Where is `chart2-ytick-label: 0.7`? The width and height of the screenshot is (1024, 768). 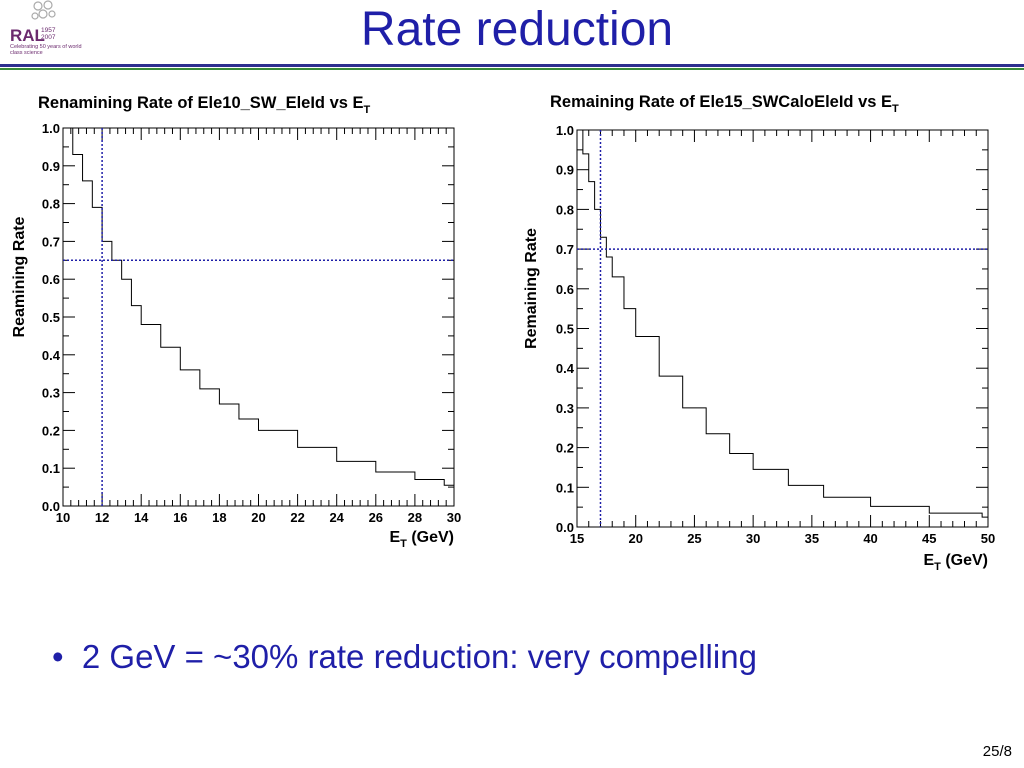
chart2-ytick-label: 0.7 is located at coordinates (565, 249).